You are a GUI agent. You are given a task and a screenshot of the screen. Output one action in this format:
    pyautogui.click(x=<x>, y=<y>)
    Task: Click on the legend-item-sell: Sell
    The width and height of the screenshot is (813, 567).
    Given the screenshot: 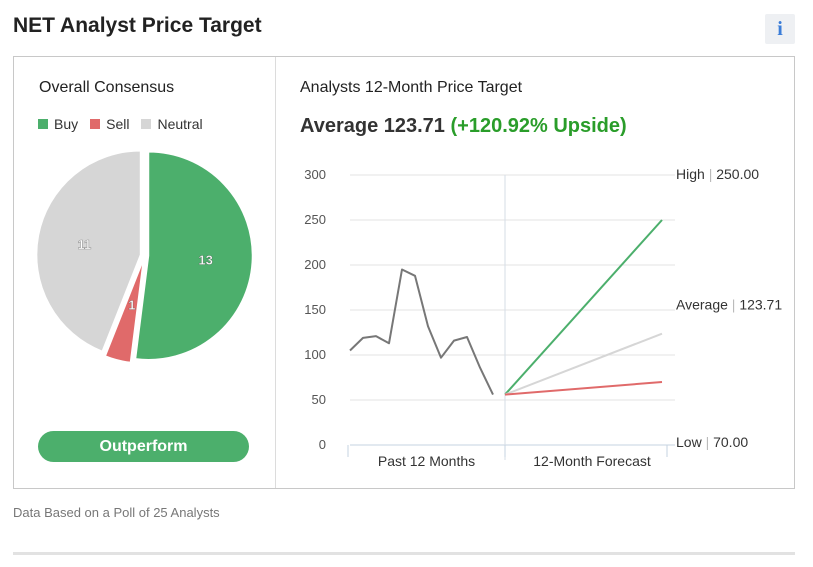 What is the action you would take?
    pyautogui.click(x=109, y=124)
    